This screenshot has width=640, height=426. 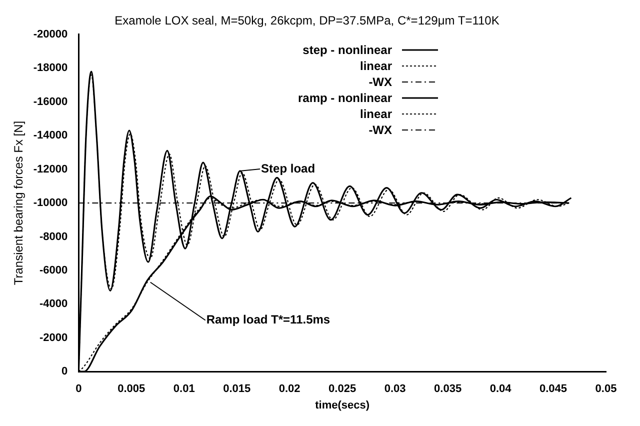 What do you see at coordinates (288, 168) in the screenshot?
I see `annotation: Step load` at bounding box center [288, 168].